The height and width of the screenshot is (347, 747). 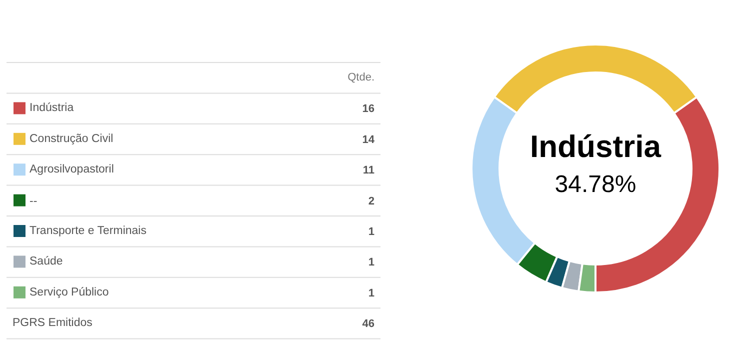 What do you see at coordinates (369, 140) in the screenshot?
I see `data-label: 14` at bounding box center [369, 140].